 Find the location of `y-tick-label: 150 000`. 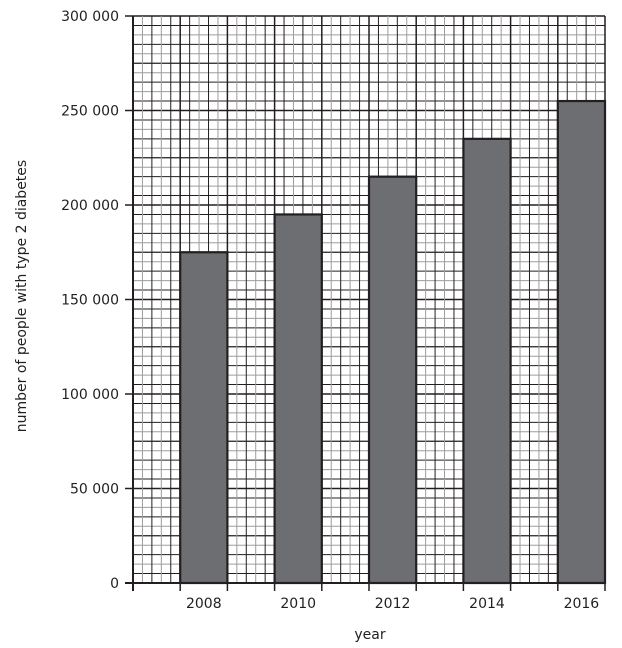

y-tick-label: 150 000 is located at coordinates (90, 301).